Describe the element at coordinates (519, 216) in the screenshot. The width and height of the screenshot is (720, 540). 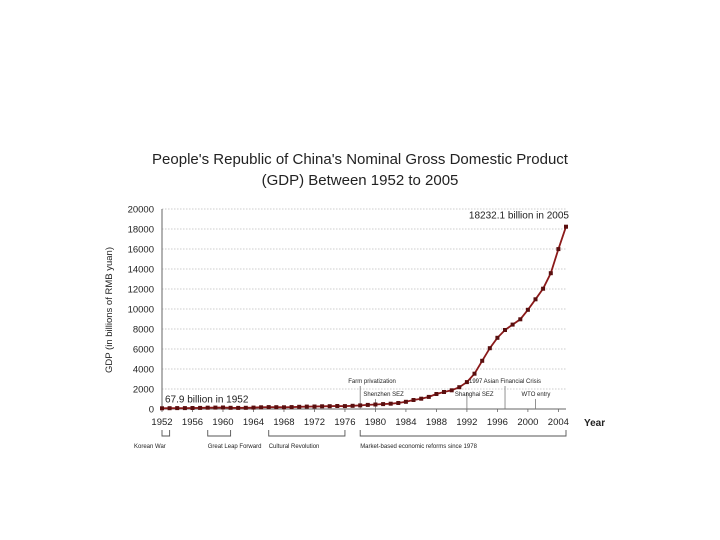
I see `annotation-end: 18232.1 billion in 2005` at that location.